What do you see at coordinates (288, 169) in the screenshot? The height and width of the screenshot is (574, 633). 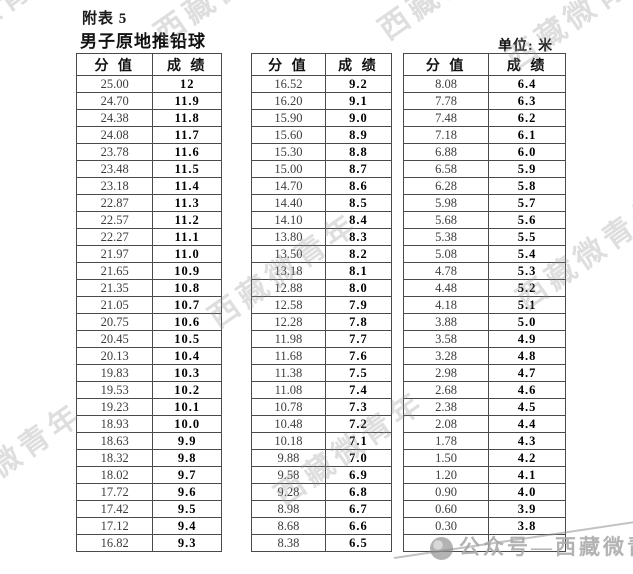 I see `score-value-cell: 15.00` at bounding box center [288, 169].